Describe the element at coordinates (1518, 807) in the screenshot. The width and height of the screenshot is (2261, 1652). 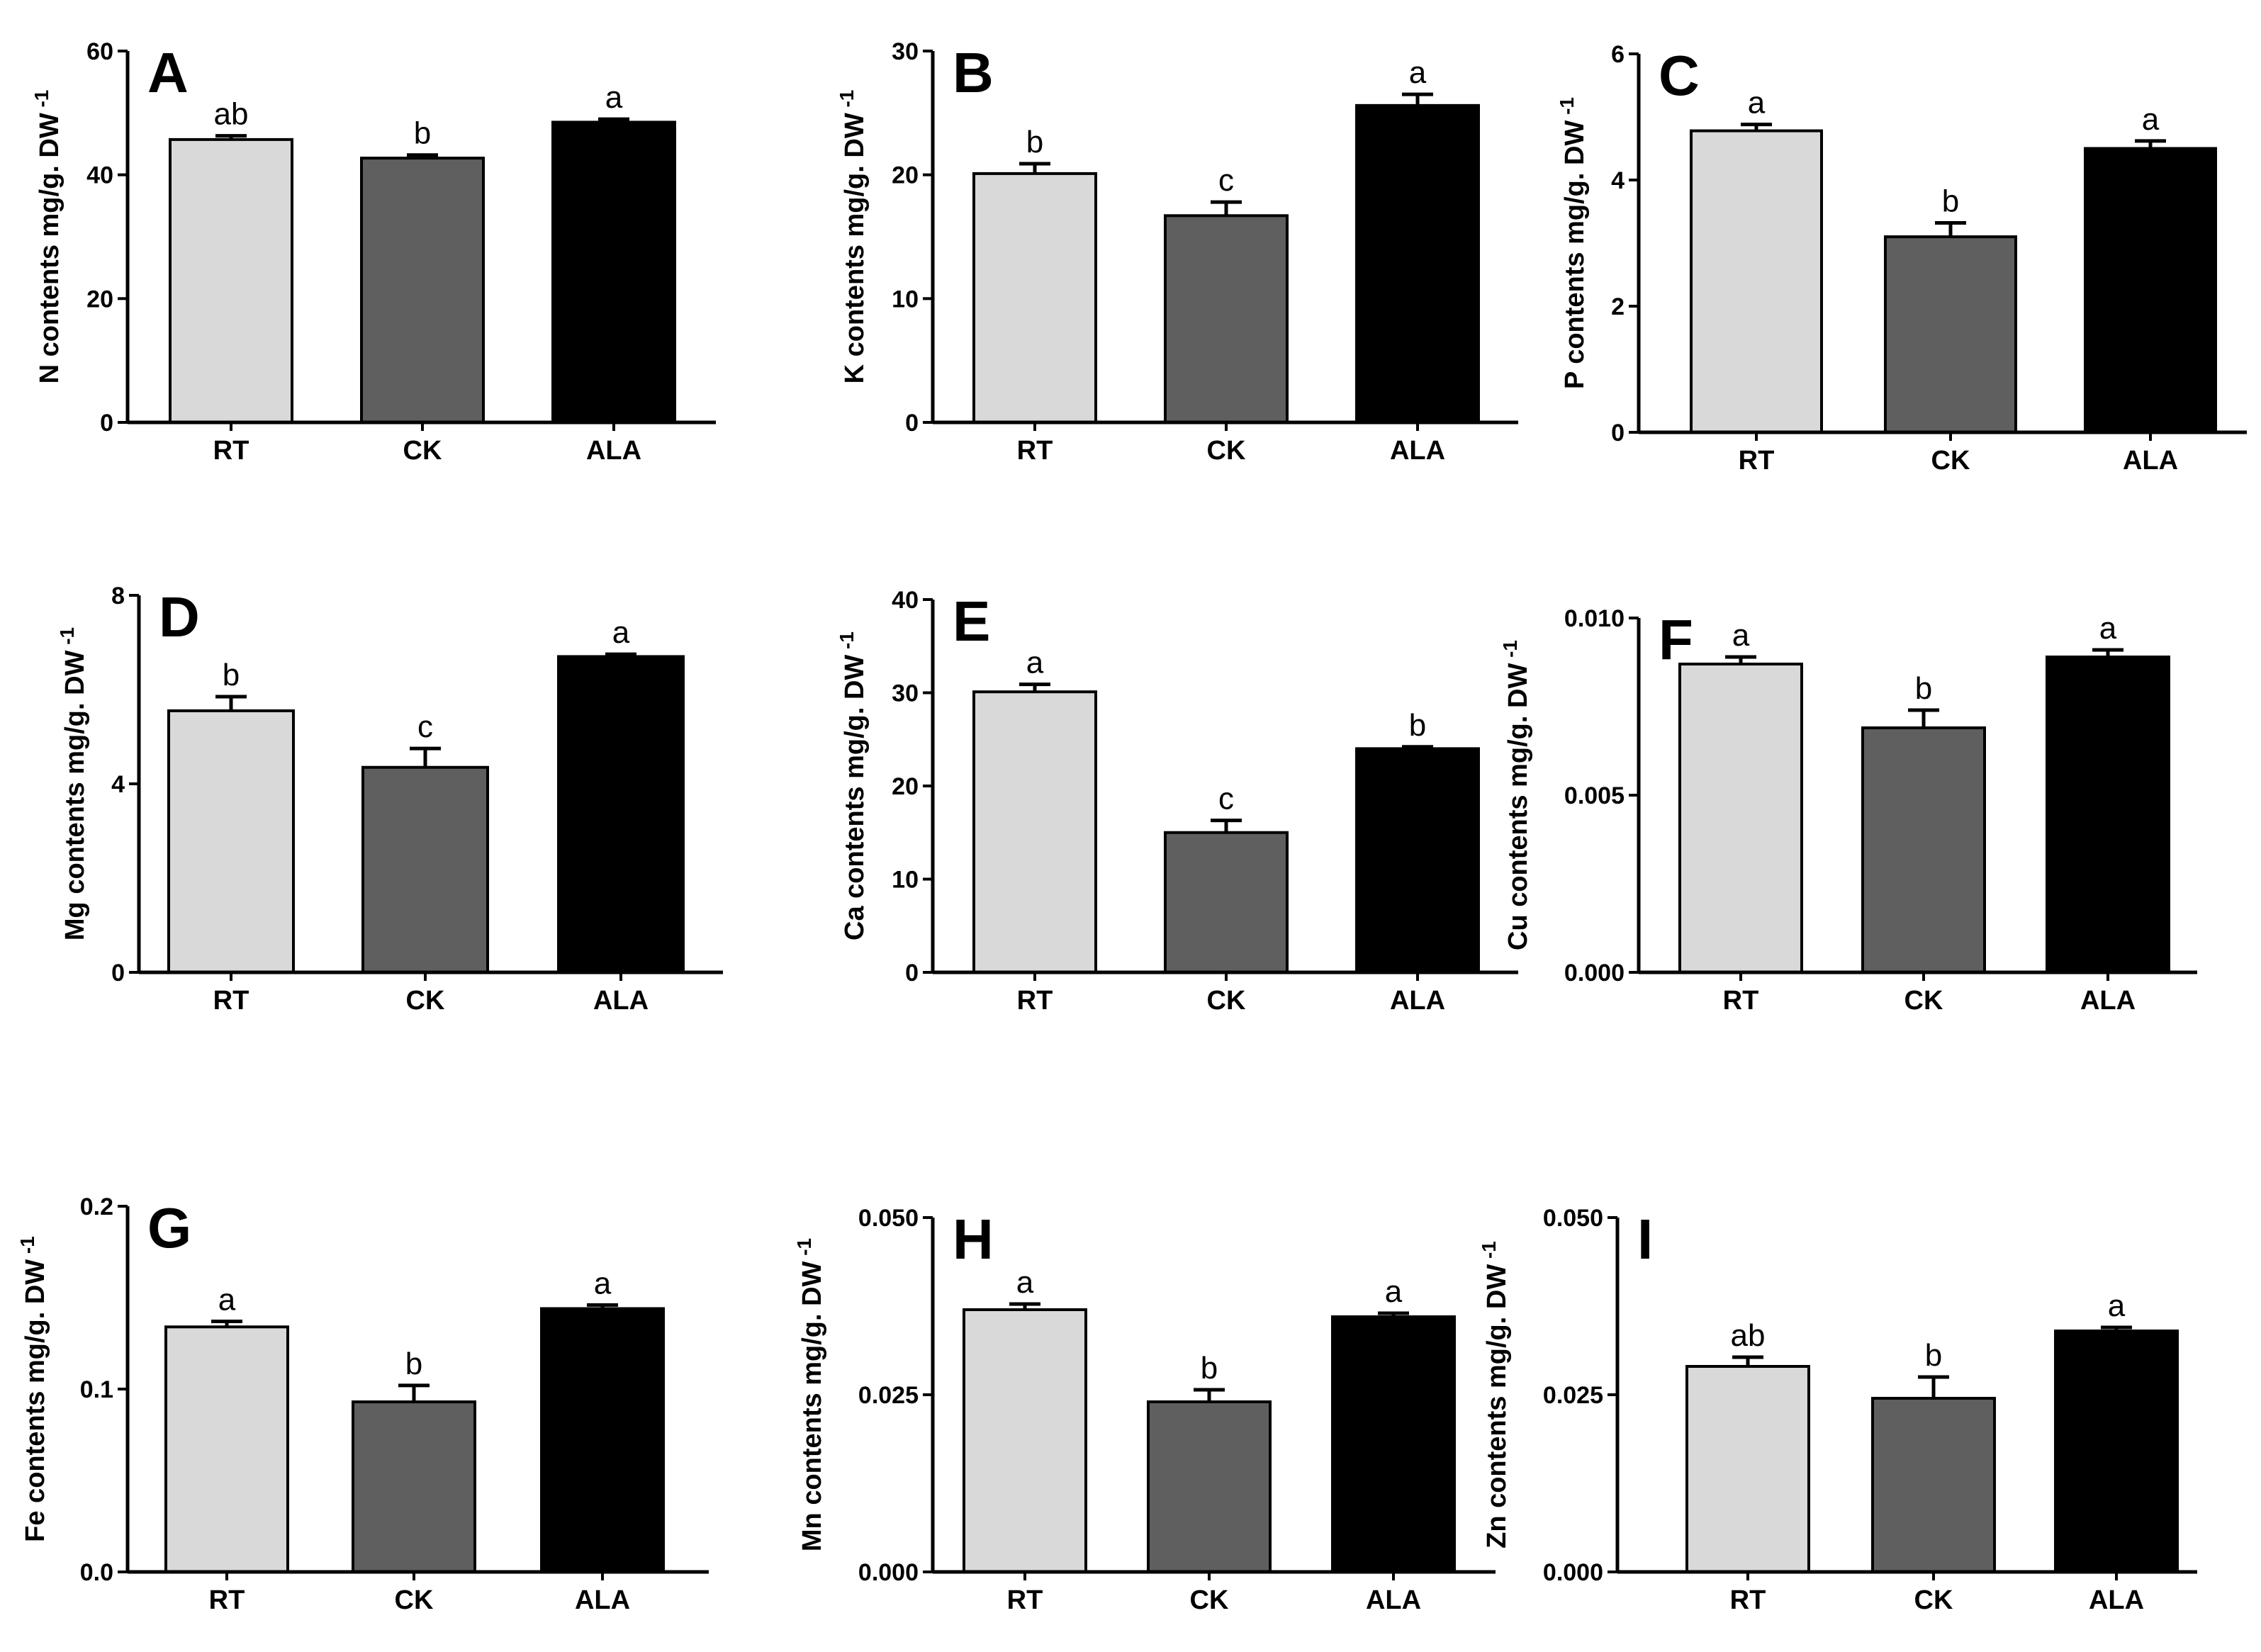
I see `y-axis-label-text: Cu contents mg/g. DW` at that location.